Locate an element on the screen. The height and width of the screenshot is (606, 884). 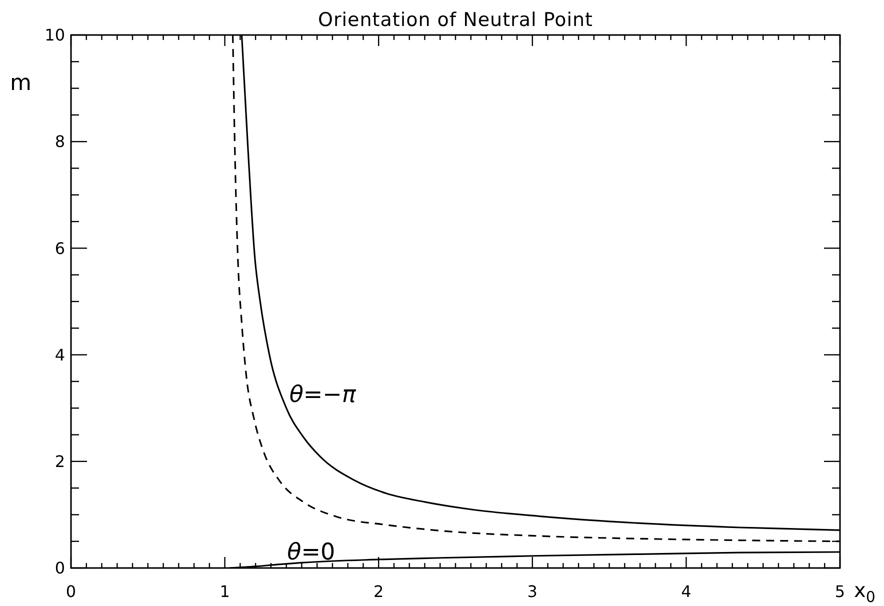
series-label: θ=−π is located at coordinates (323, 395).